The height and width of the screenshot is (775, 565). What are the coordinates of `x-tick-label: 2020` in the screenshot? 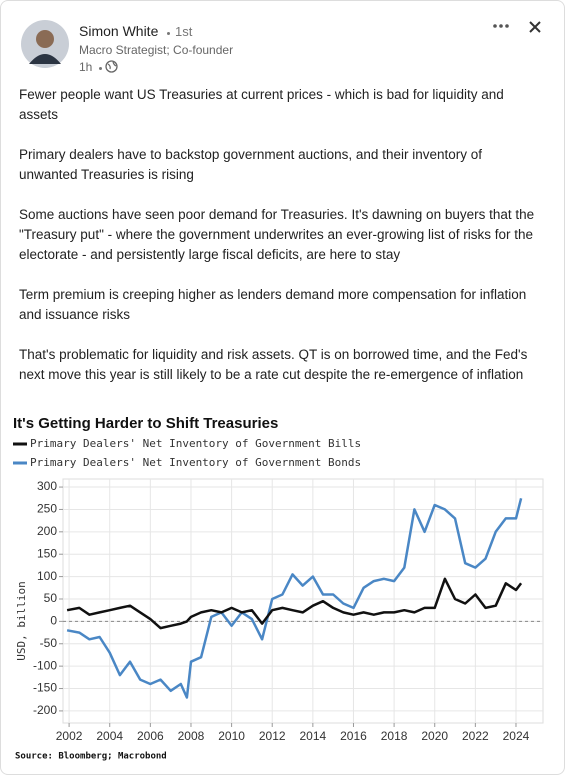 It's located at (434, 736).